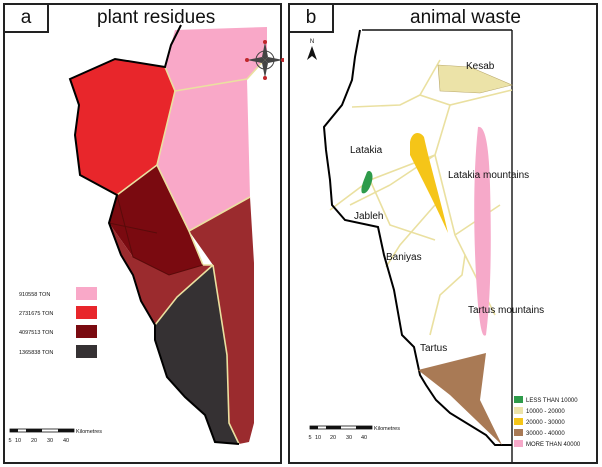 This screenshot has height=467, width=602. I want to click on place-jableh: Jableh, so click(368, 216).